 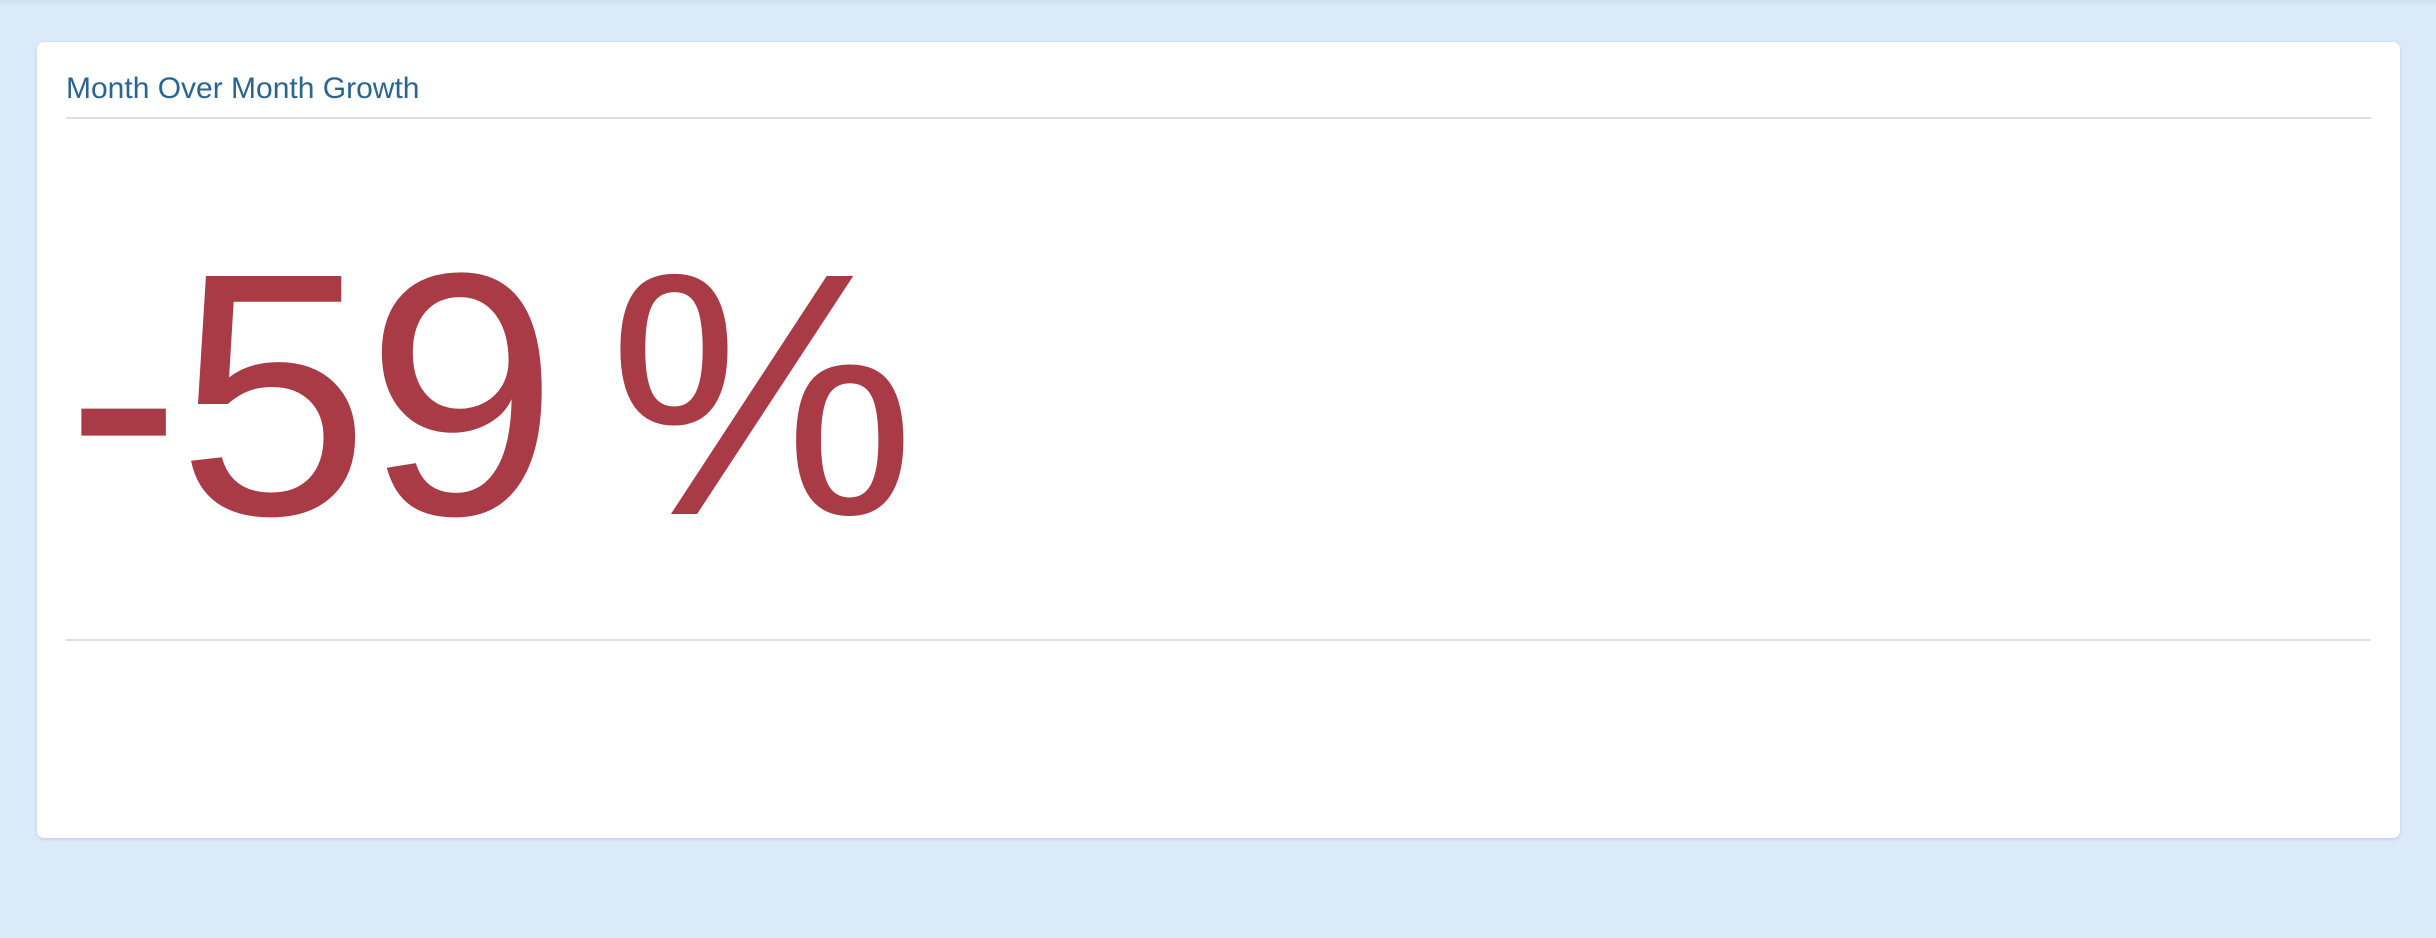 I want to click on title-divider, so click(x=1218, y=118).